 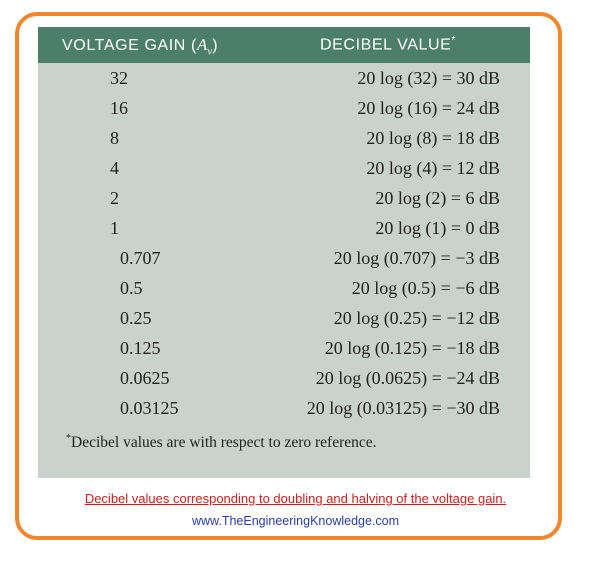 I want to click on table-row: 0.0625 20 log (0.0625) = −24 dB, so click(x=284, y=379).